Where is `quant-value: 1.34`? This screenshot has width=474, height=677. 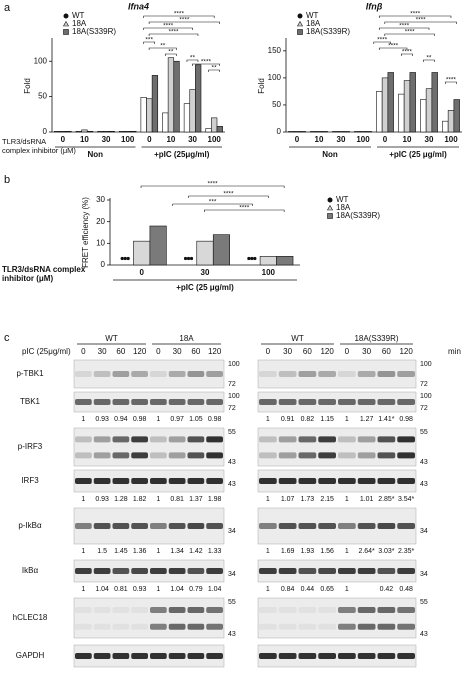
quant-value: 1.34 is located at coordinates (177, 551).